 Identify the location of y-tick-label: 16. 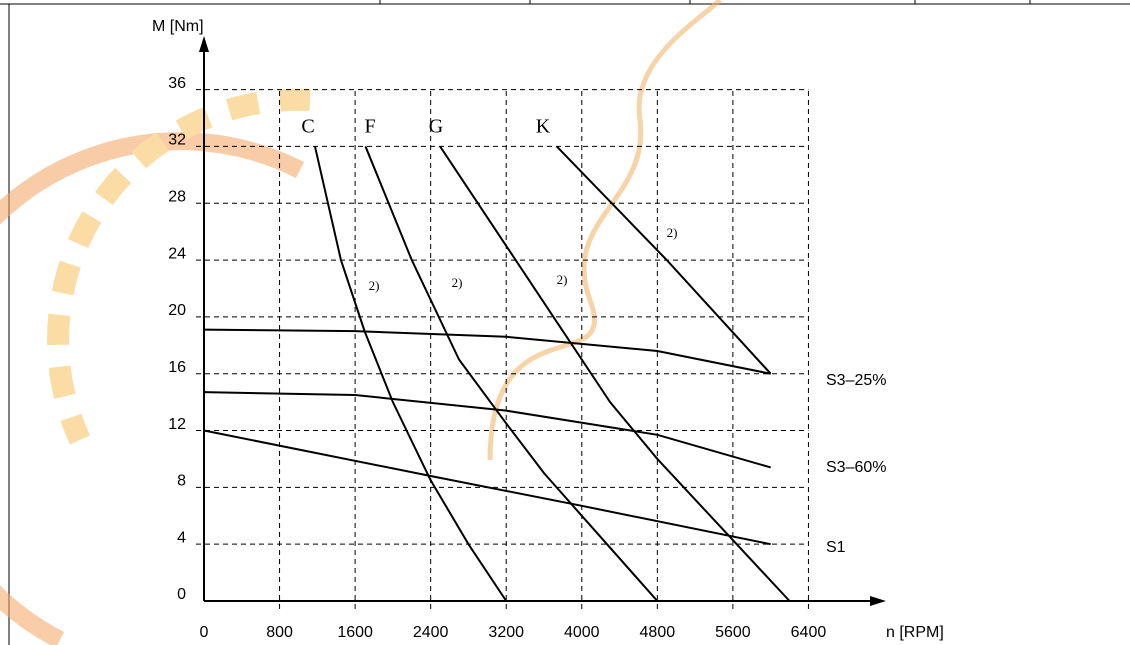
(177, 367).